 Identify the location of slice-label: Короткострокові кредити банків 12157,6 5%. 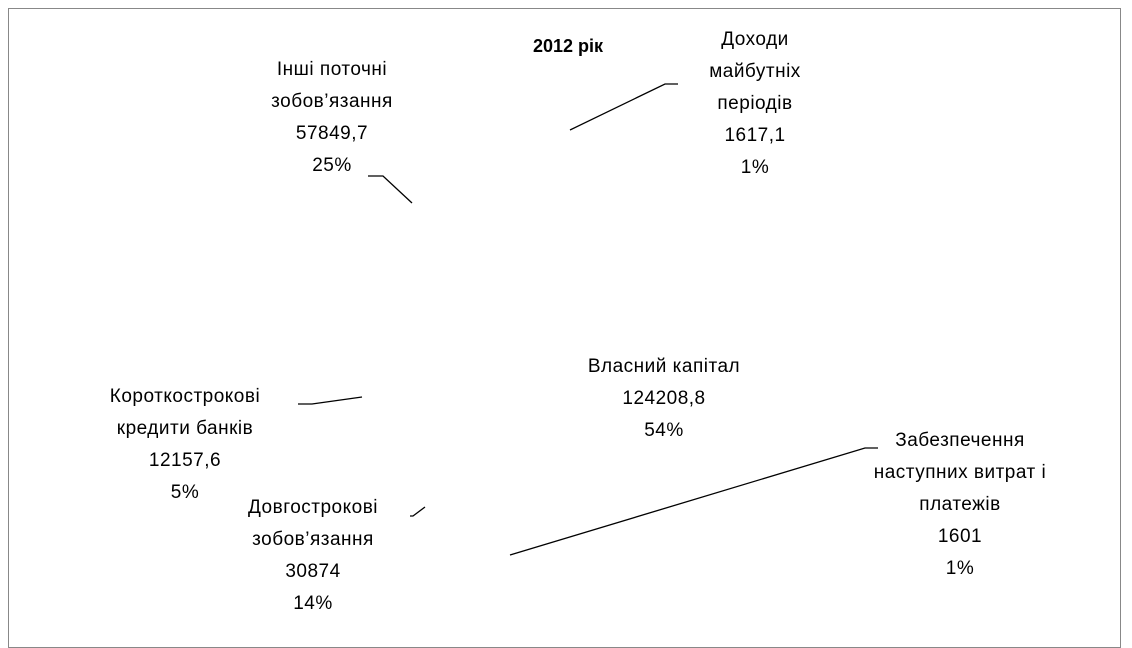
(185, 445).